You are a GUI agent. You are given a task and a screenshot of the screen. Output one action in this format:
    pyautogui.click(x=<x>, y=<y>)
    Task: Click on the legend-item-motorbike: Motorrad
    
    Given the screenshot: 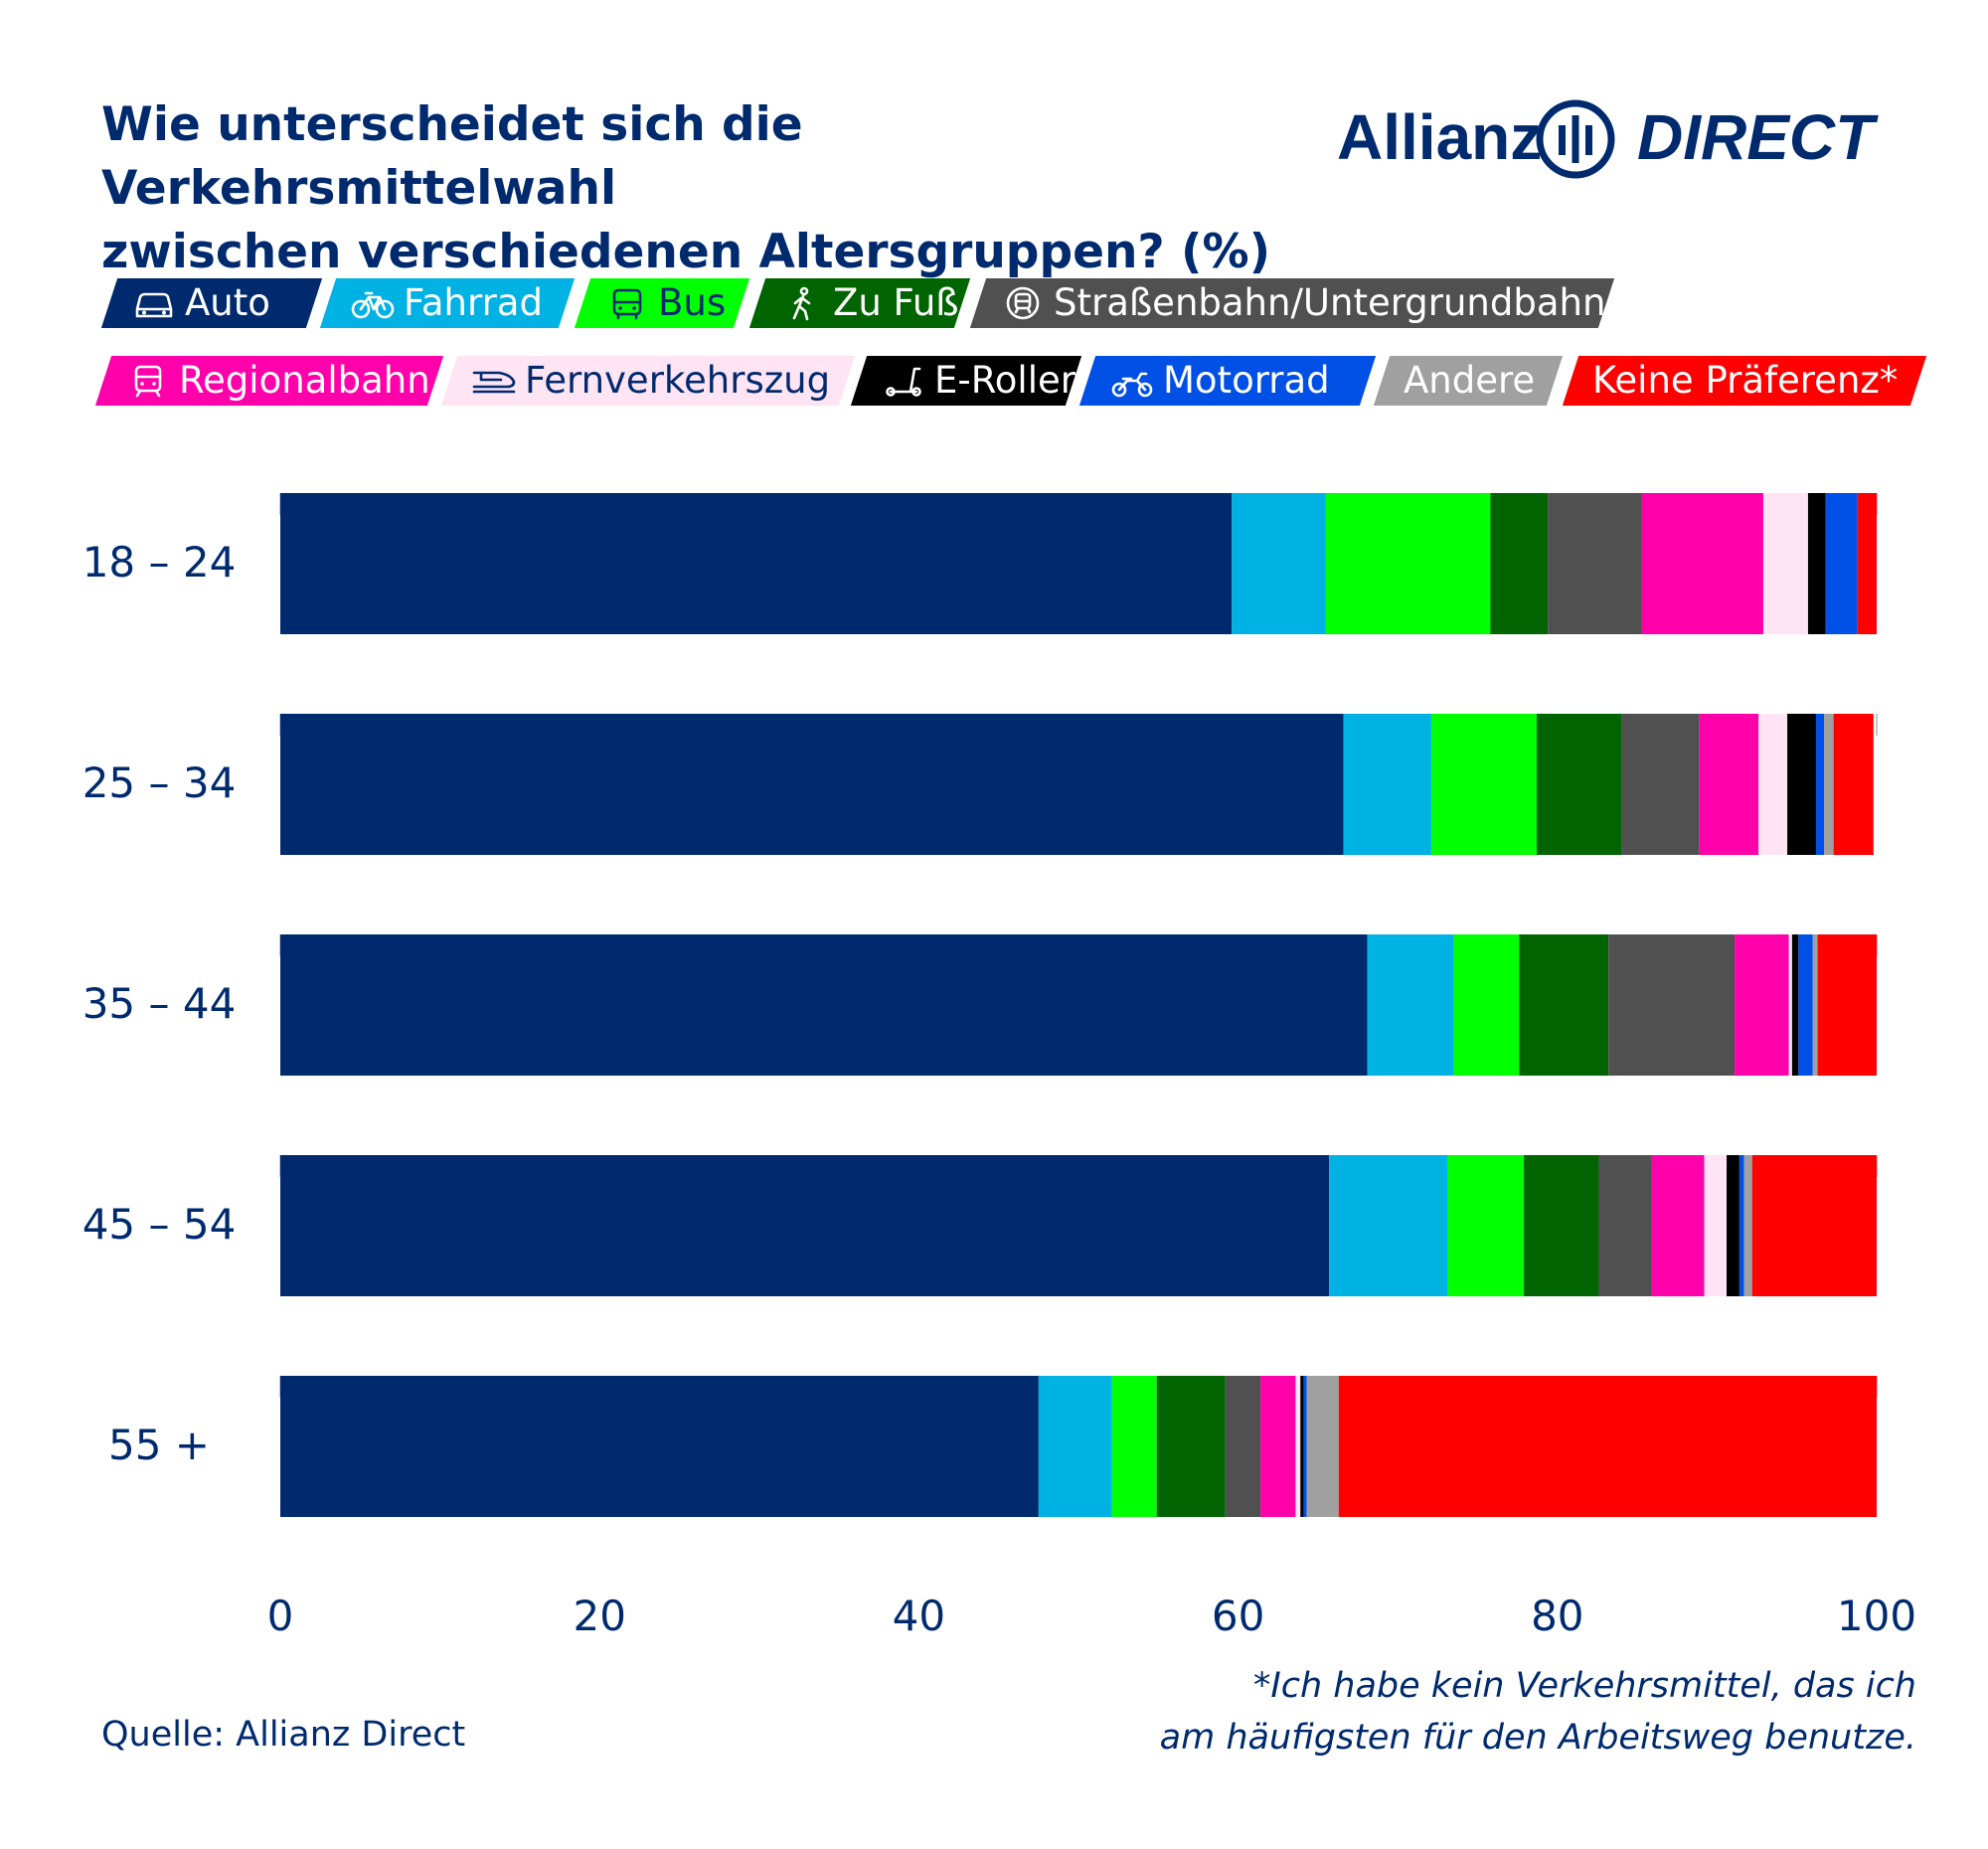 What is the action you would take?
    pyautogui.click(x=1227, y=381)
    